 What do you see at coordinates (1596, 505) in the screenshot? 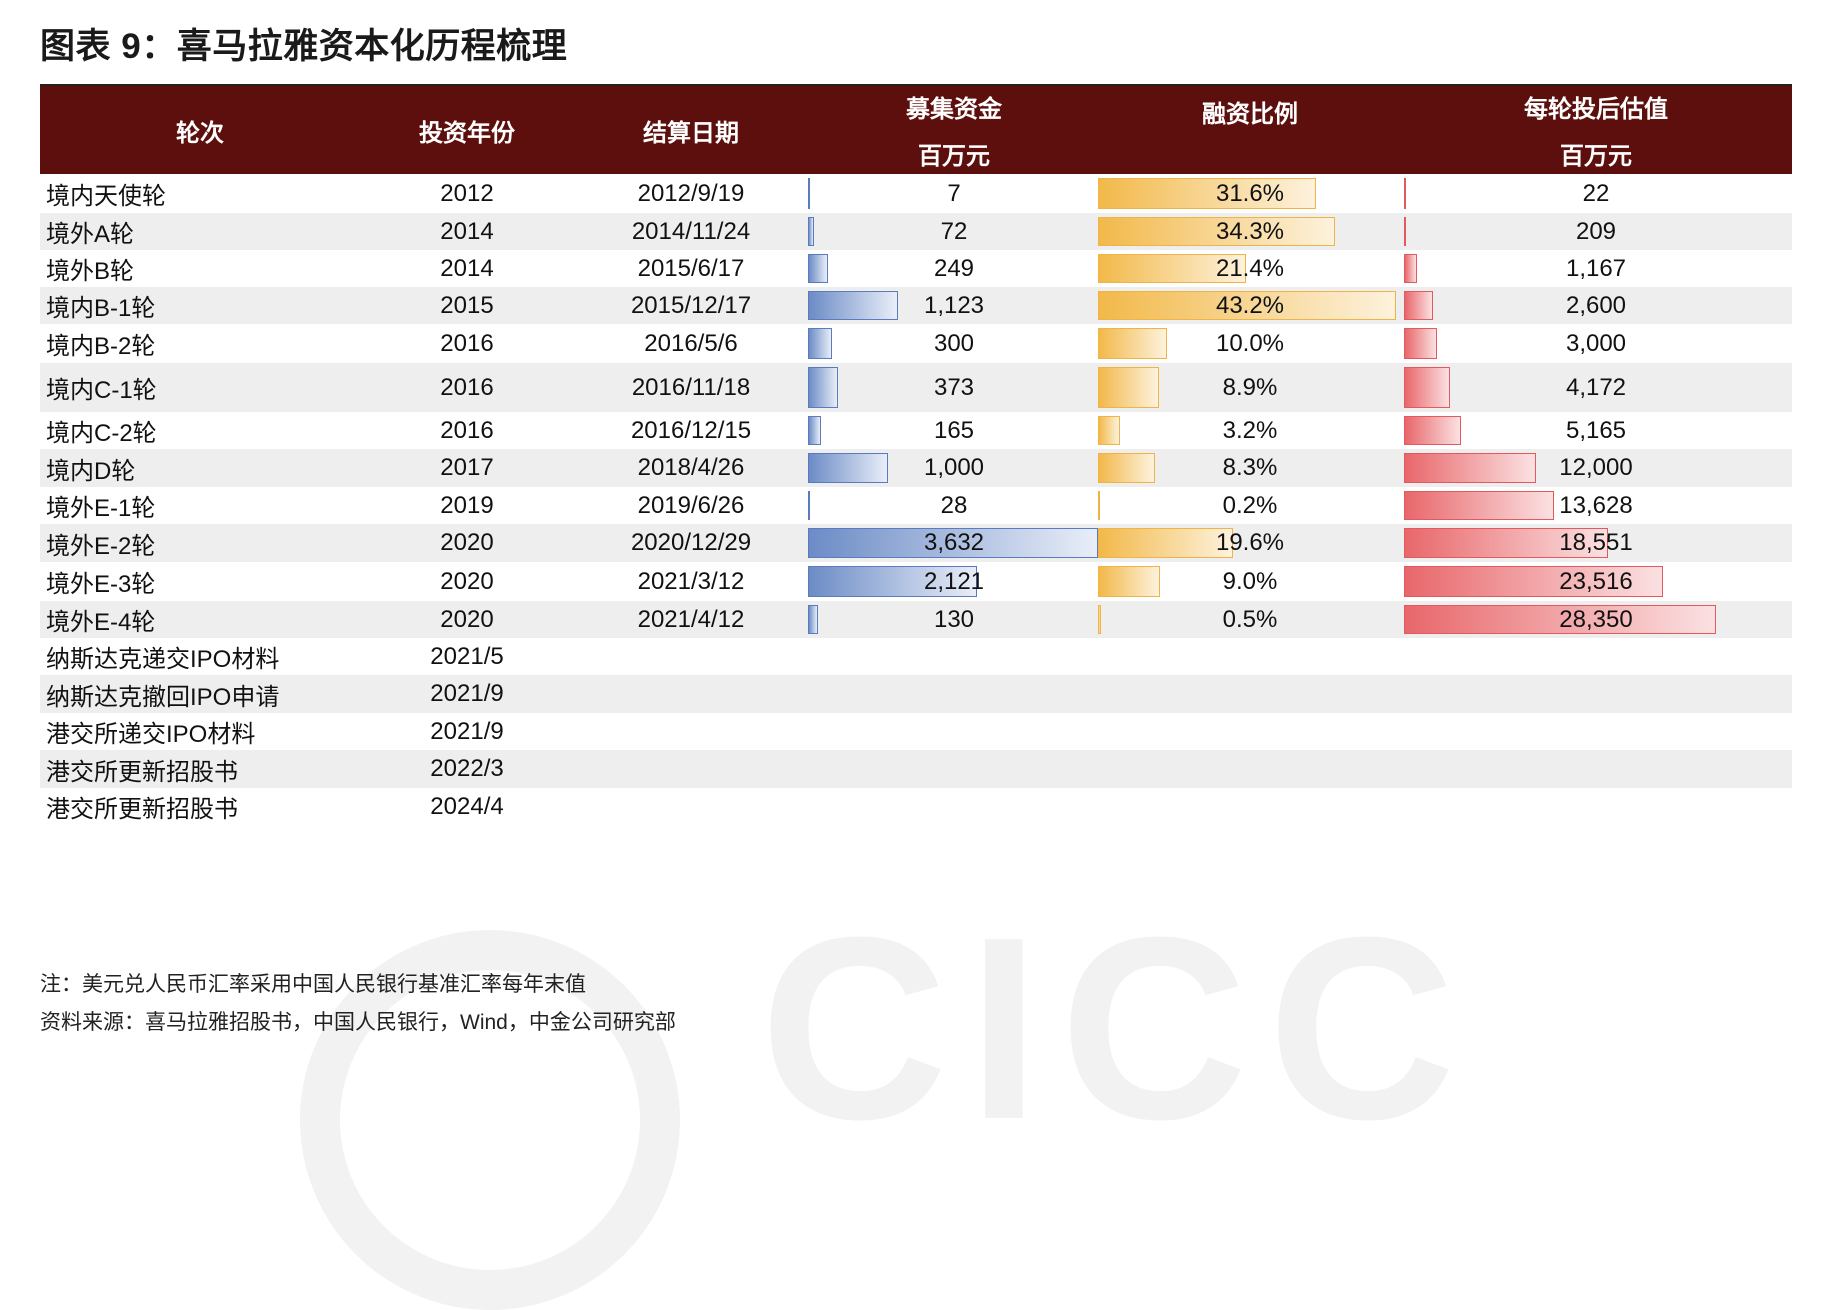
I see `valuation-cell: 13,628` at bounding box center [1596, 505].